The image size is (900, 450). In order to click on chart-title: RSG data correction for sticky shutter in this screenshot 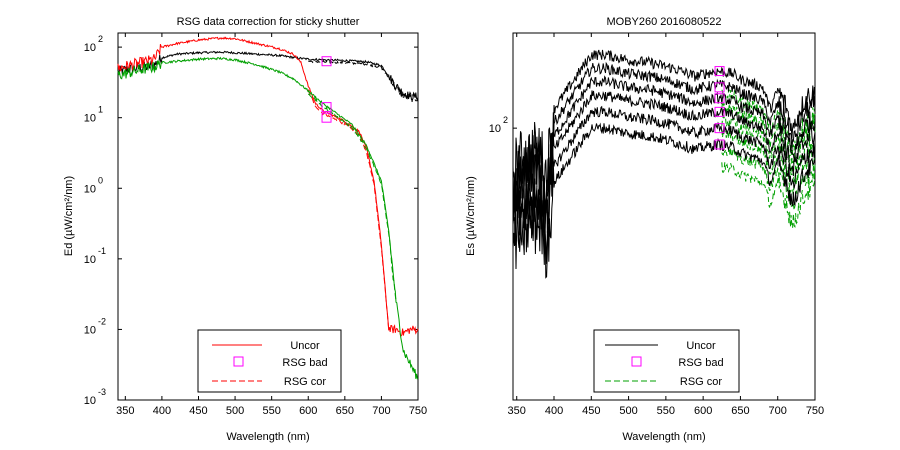, I will do `click(268, 22)`.